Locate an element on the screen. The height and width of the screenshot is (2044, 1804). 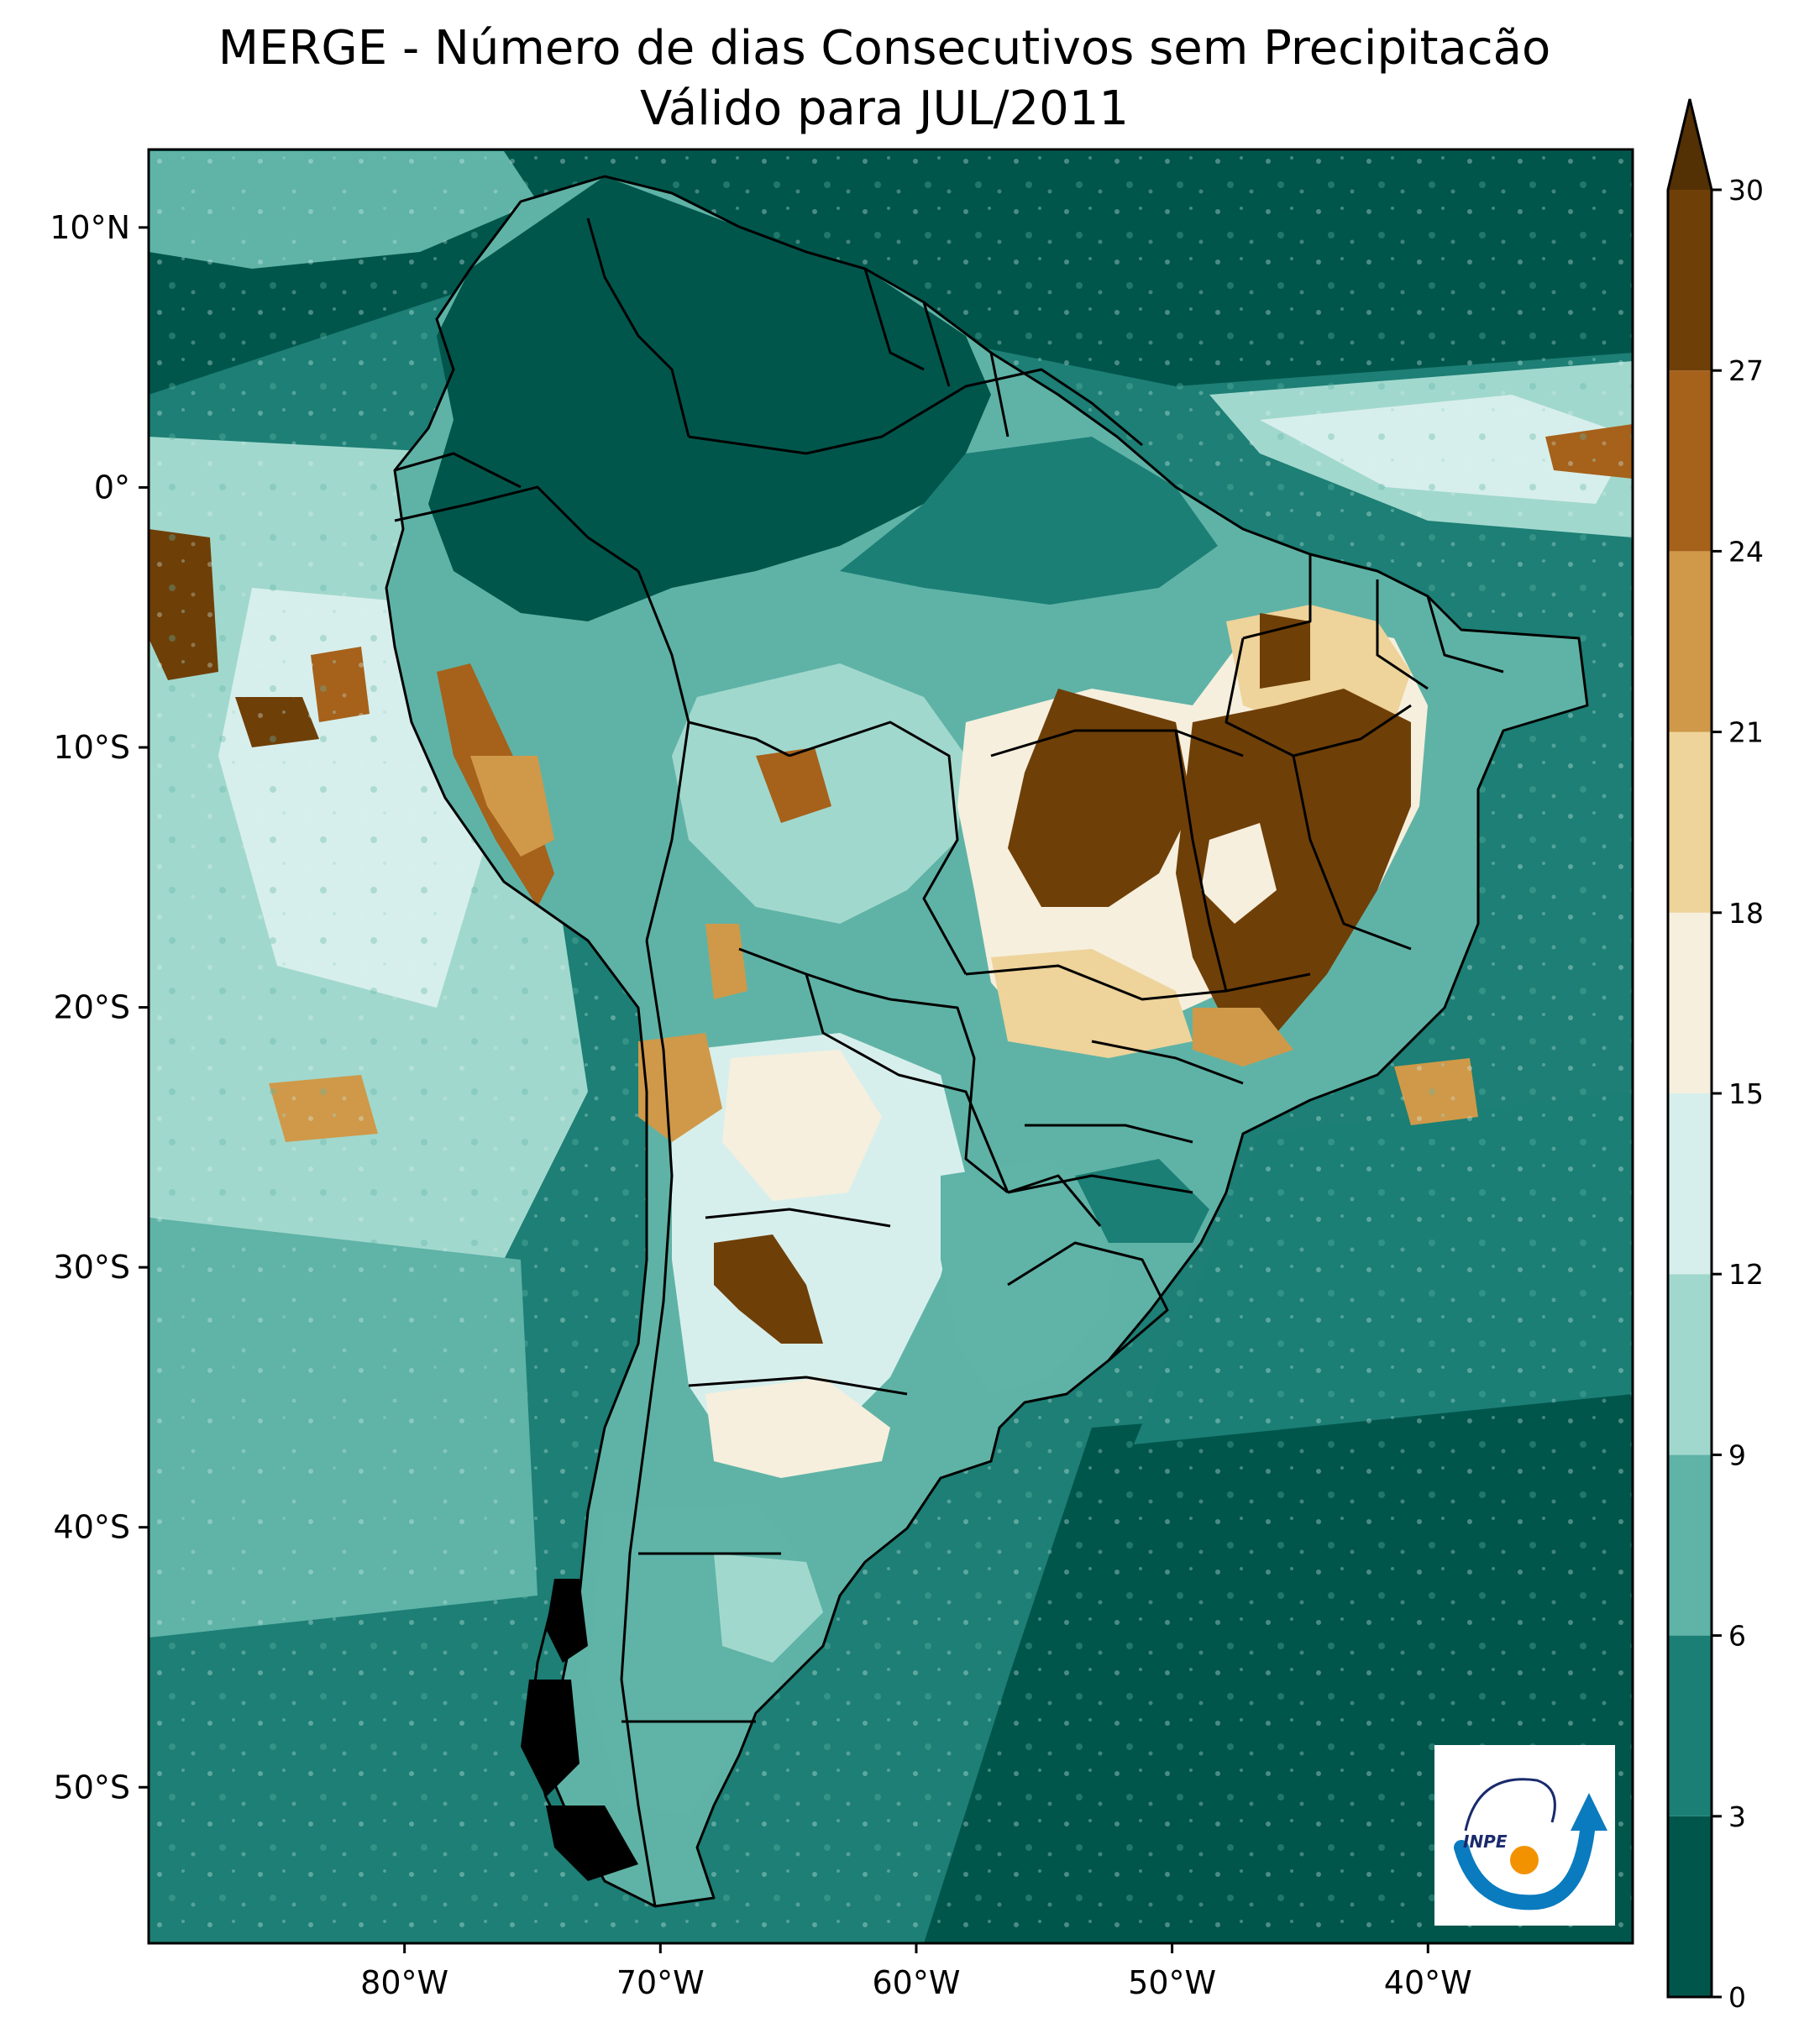
x-tick-label: 40°W is located at coordinates (1428, 1982).